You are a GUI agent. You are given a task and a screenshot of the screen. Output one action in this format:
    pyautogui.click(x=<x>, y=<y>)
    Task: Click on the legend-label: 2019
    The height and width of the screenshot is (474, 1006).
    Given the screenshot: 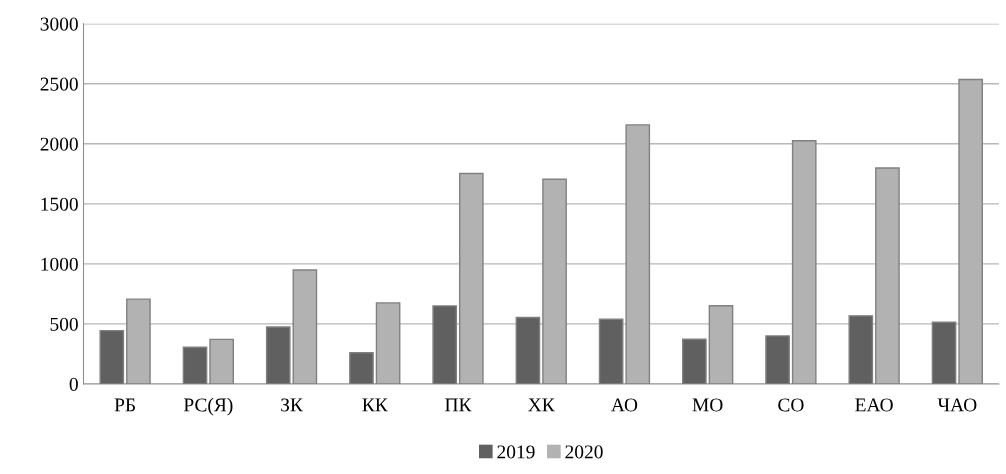 What is the action you would take?
    pyautogui.click(x=516, y=452)
    